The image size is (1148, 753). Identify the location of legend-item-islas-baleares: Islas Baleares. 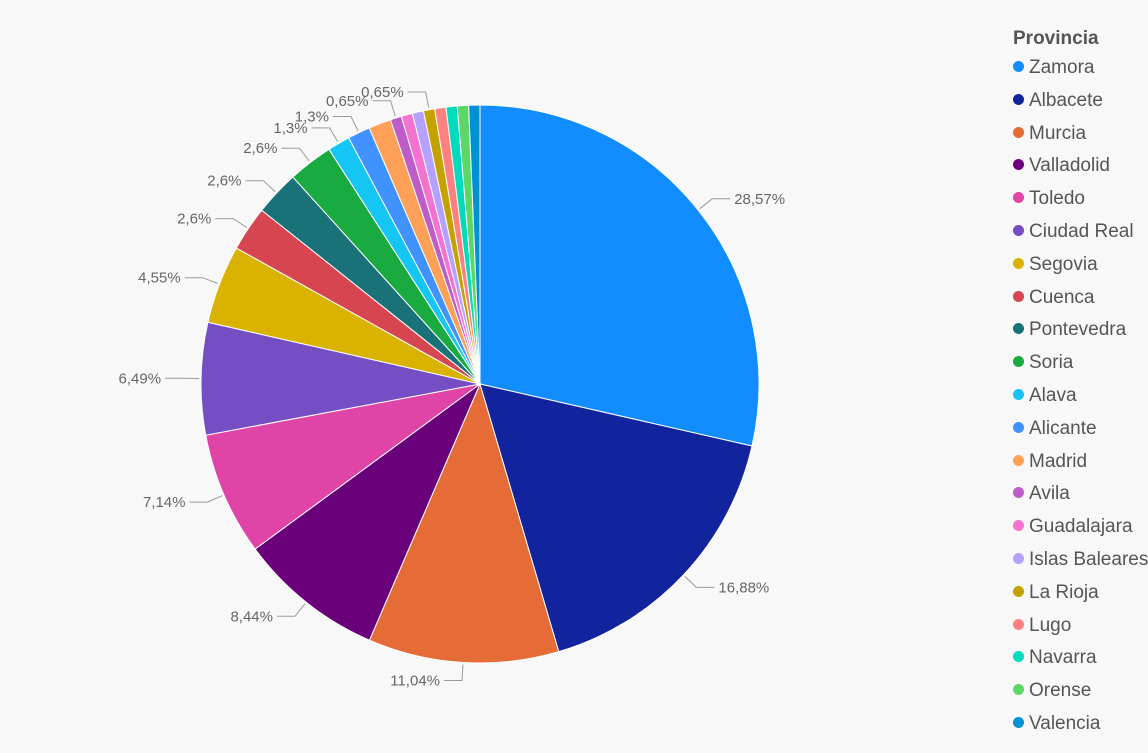
(1080, 560).